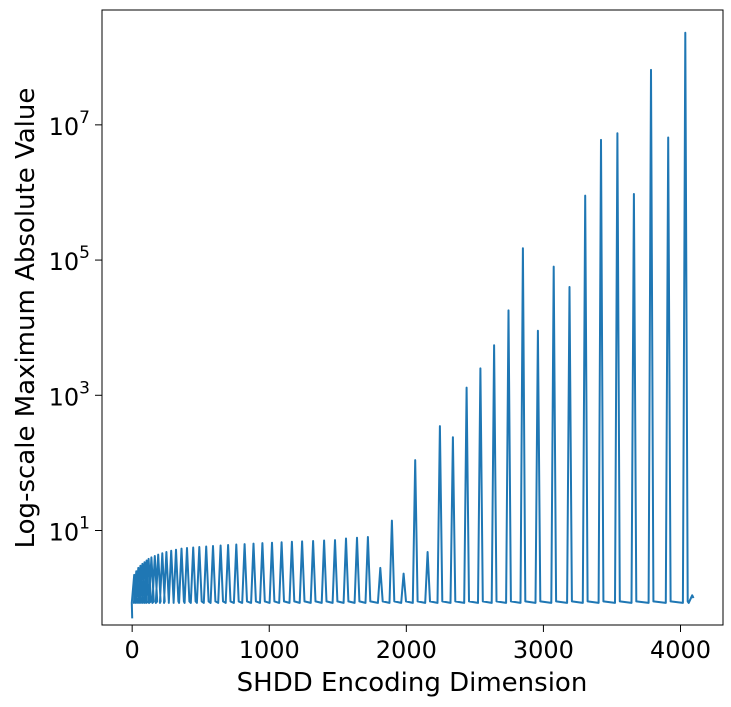  Describe the element at coordinates (69, 529) in the screenshot. I see `y-tick-label: 10¹` at that location.